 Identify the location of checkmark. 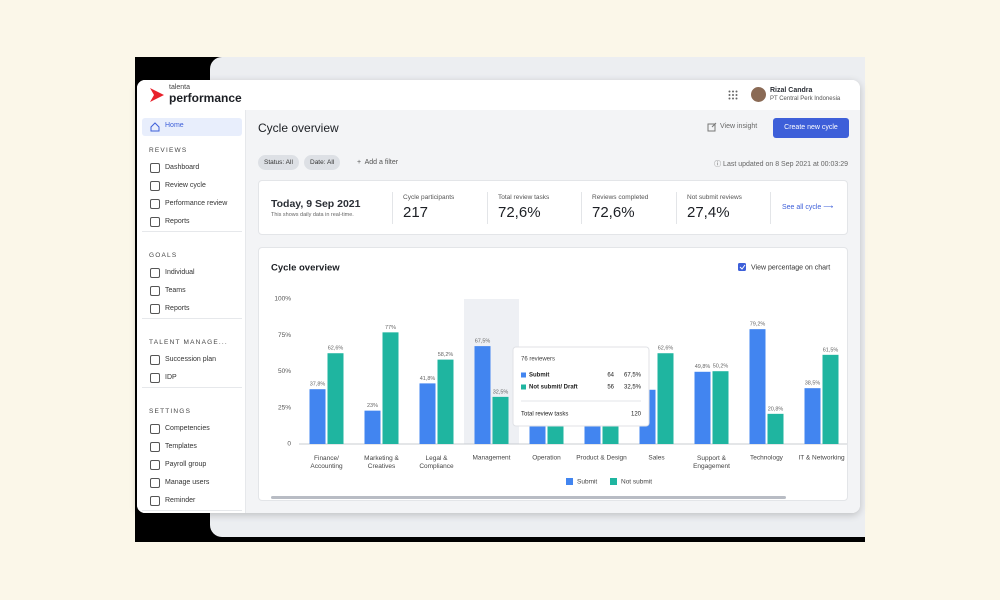
(742, 267).